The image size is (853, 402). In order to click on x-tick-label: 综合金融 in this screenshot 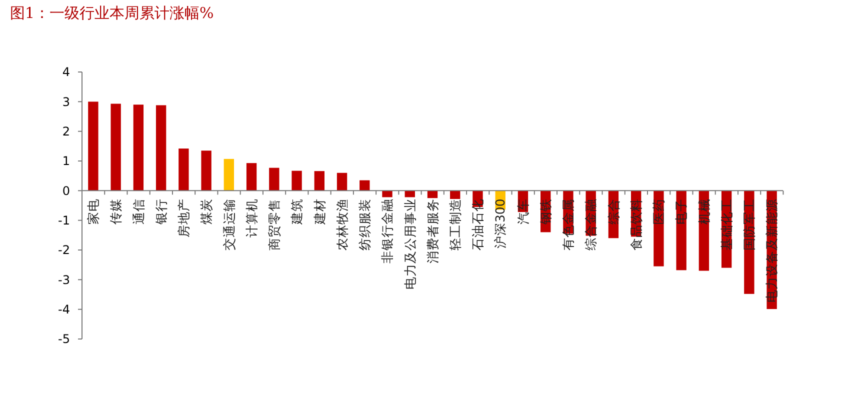, I will do `click(590, 224)`.